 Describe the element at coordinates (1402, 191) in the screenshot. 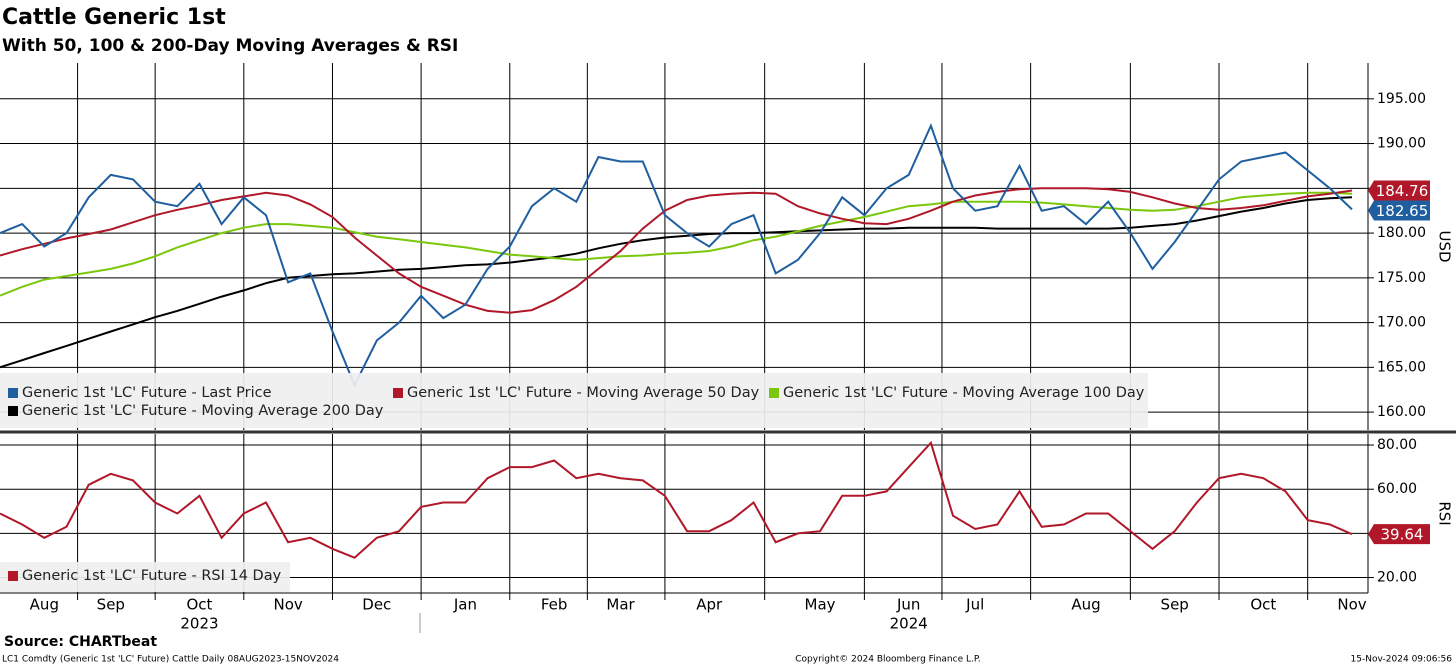

I see `last-value-label: 184.76` at that location.